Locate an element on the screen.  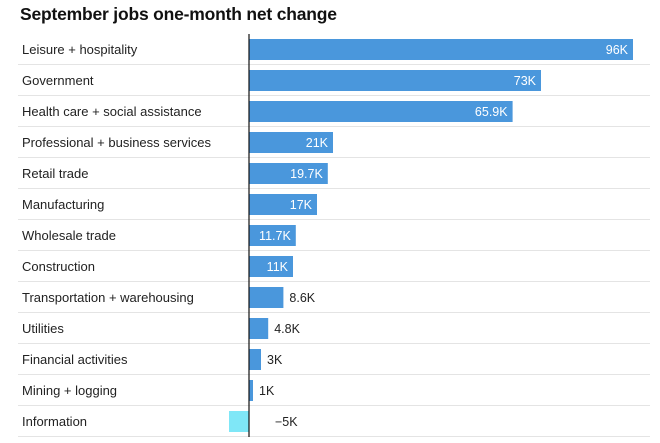
value-label: 73K is located at coordinates (525, 81).